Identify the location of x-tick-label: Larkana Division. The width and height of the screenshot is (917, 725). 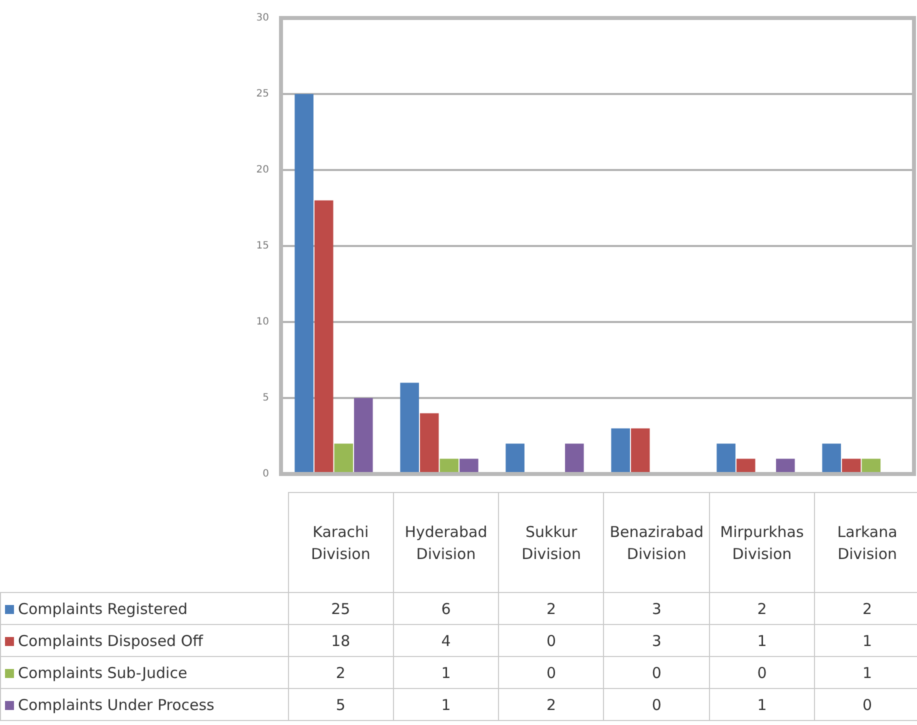
(865, 542).